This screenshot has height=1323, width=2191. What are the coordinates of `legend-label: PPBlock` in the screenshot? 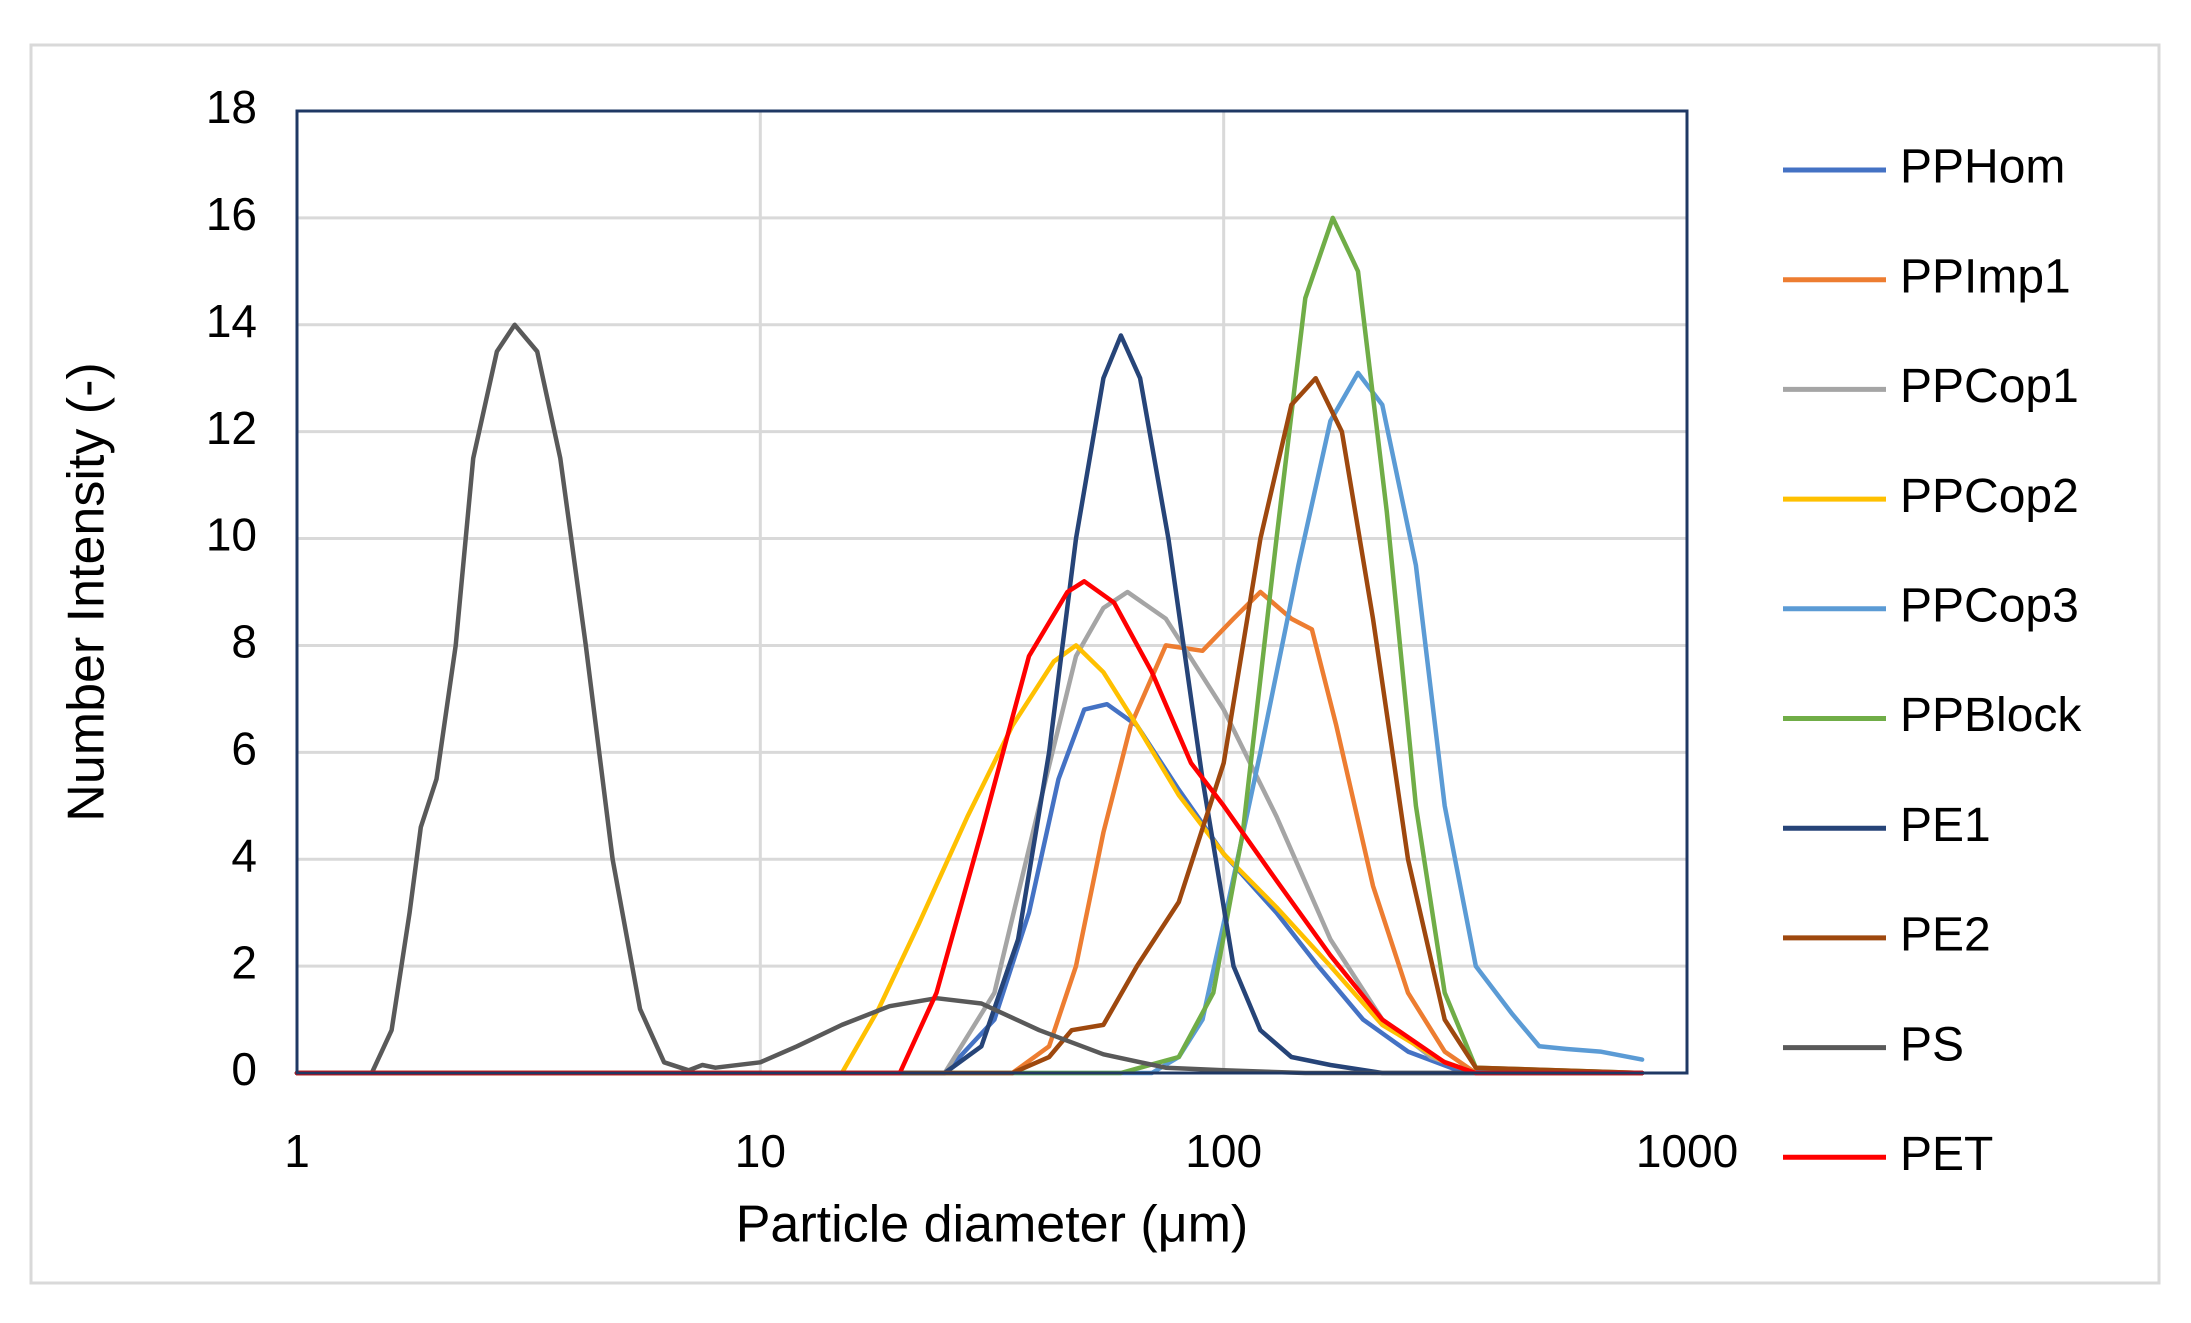 It's located at (1991, 715).